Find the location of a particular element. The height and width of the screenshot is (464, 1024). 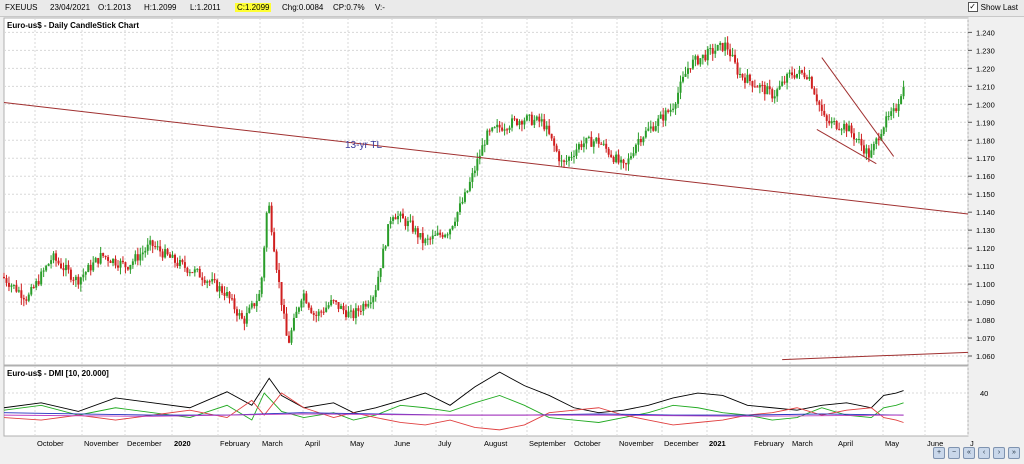

y-tick-label: 1.240 is located at coordinates (985, 32).